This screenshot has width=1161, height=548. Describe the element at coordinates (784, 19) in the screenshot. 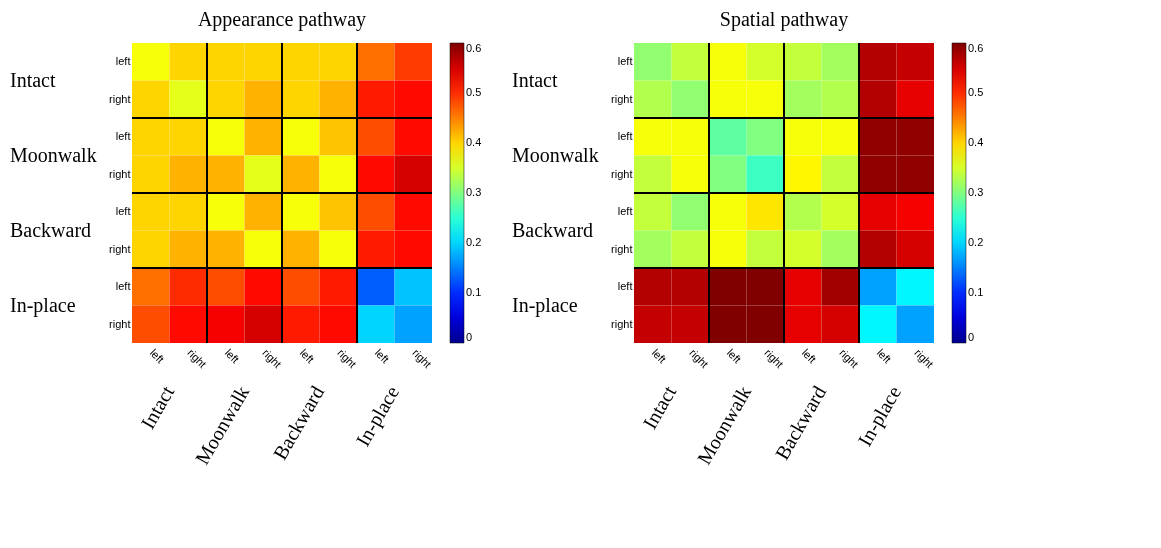

I see `chart-title: Spatial pathway` at that location.